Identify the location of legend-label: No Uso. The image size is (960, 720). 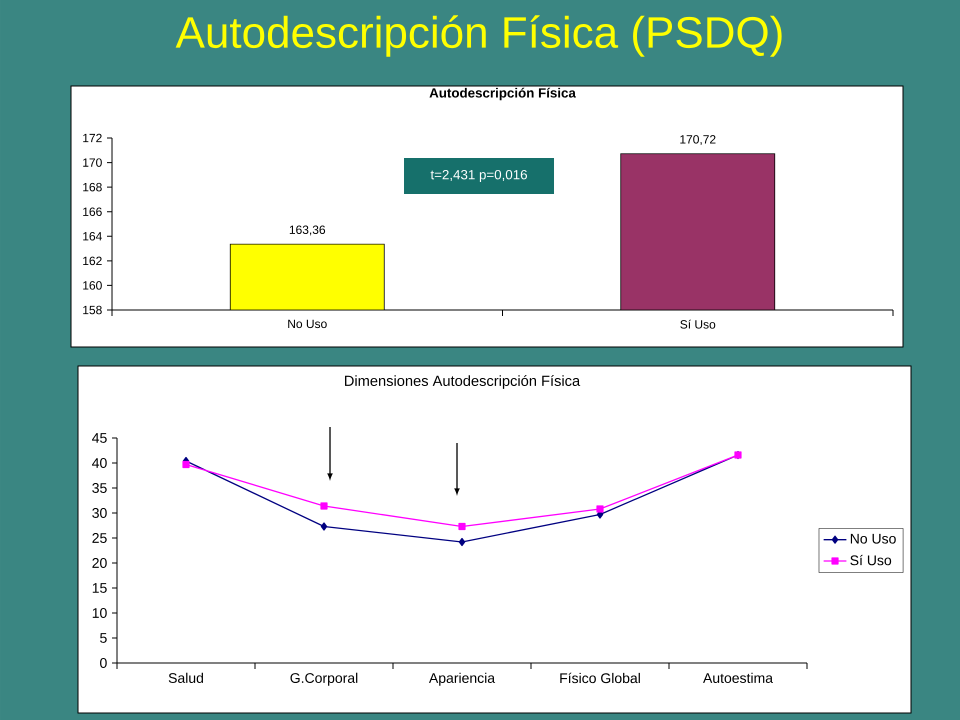
(873, 539).